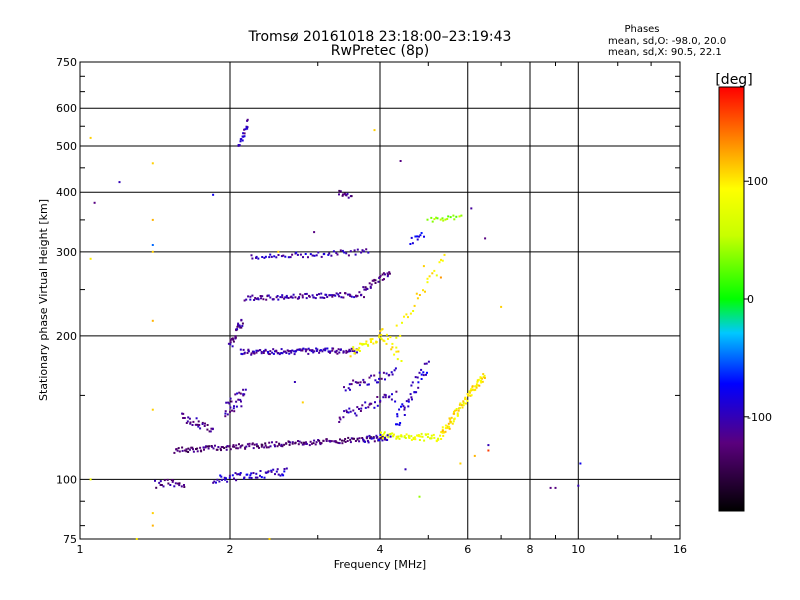  I want to click on x-tick-label: 6, so click(467, 549).